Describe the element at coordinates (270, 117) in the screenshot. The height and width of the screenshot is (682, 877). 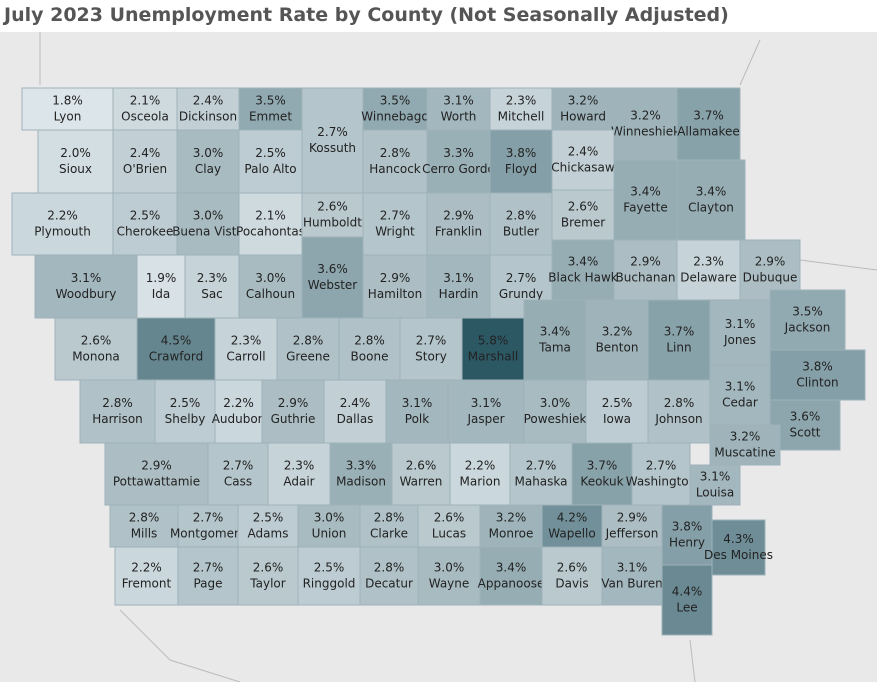
I see `county-name: Emmet` at that location.